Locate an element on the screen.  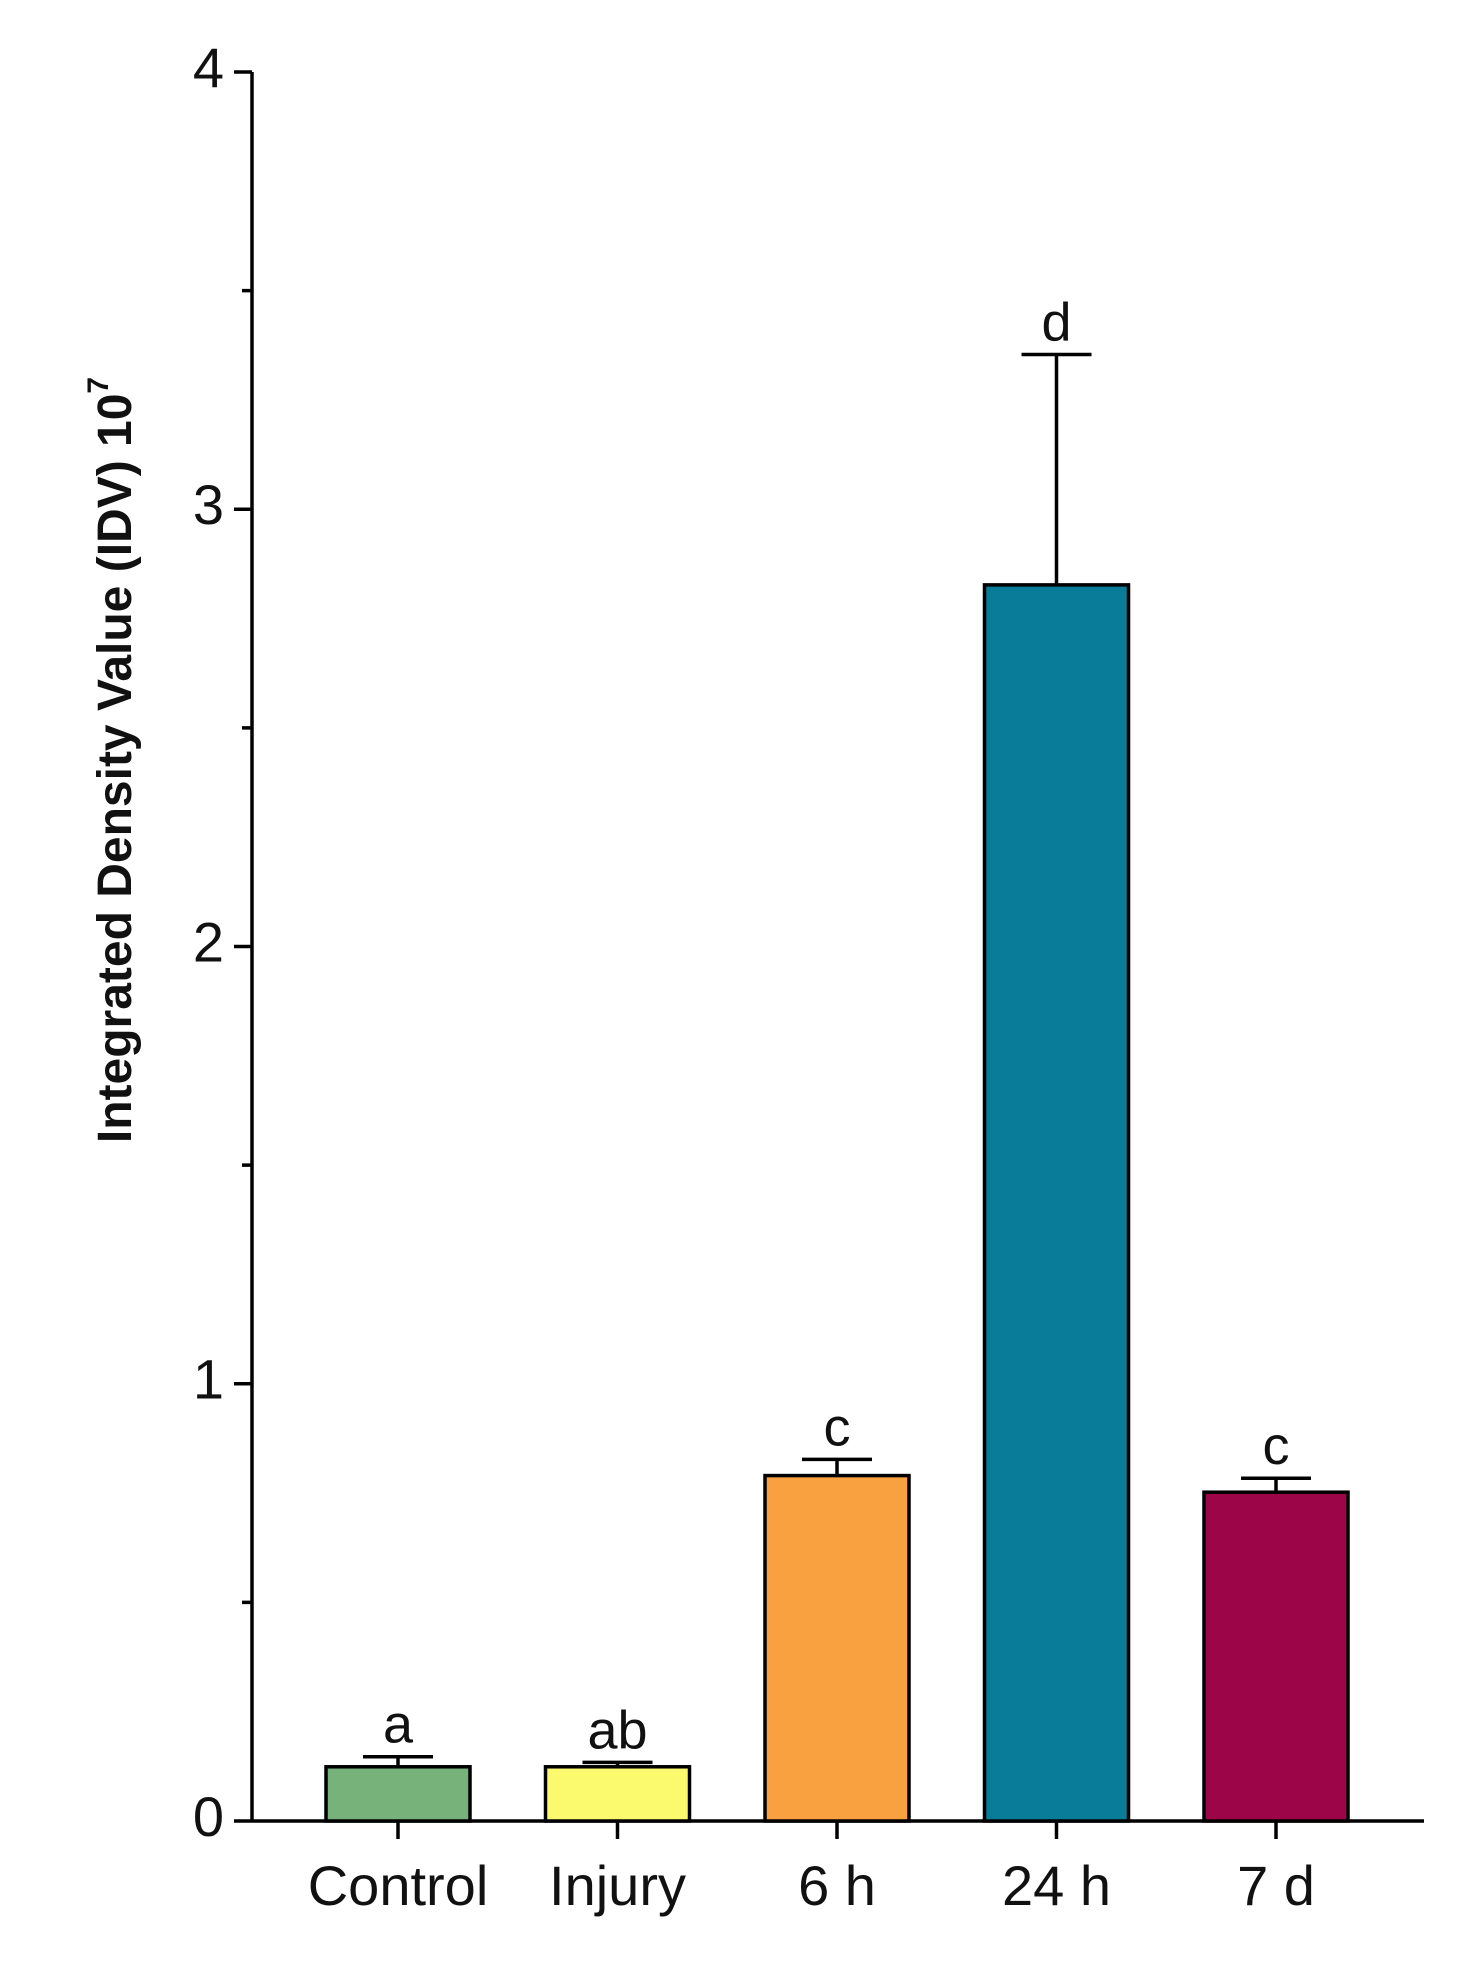
x-tick-label: Control is located at coordinates (398, 1885).